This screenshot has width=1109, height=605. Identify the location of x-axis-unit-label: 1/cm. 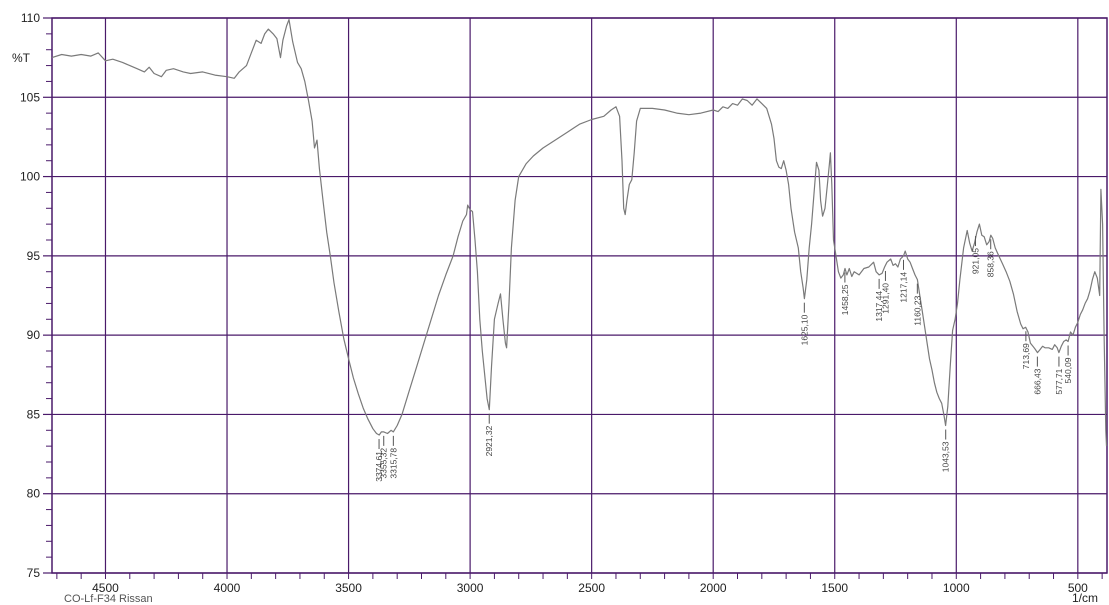
(1085, 598).